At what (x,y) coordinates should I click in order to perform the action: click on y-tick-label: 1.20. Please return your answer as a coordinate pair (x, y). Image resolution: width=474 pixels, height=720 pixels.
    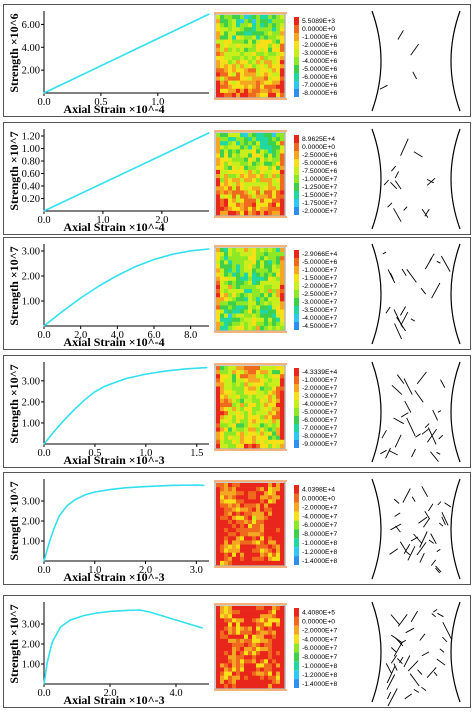
    Looking at the image, I should click on (31, 137).